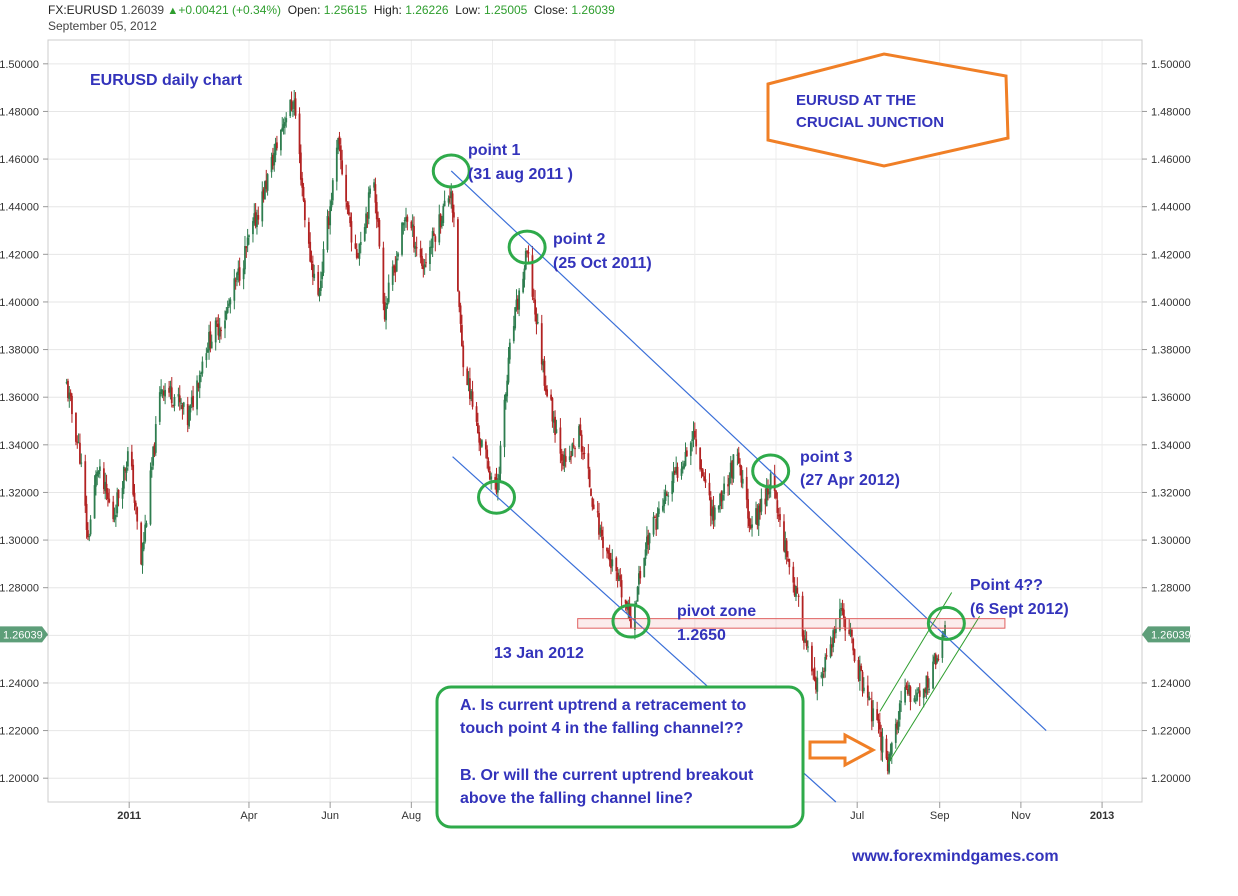 The width and height of the screenshot is (1238, 896). I want to click on y-tick-label-left: 1.48000, so click(19, 112).